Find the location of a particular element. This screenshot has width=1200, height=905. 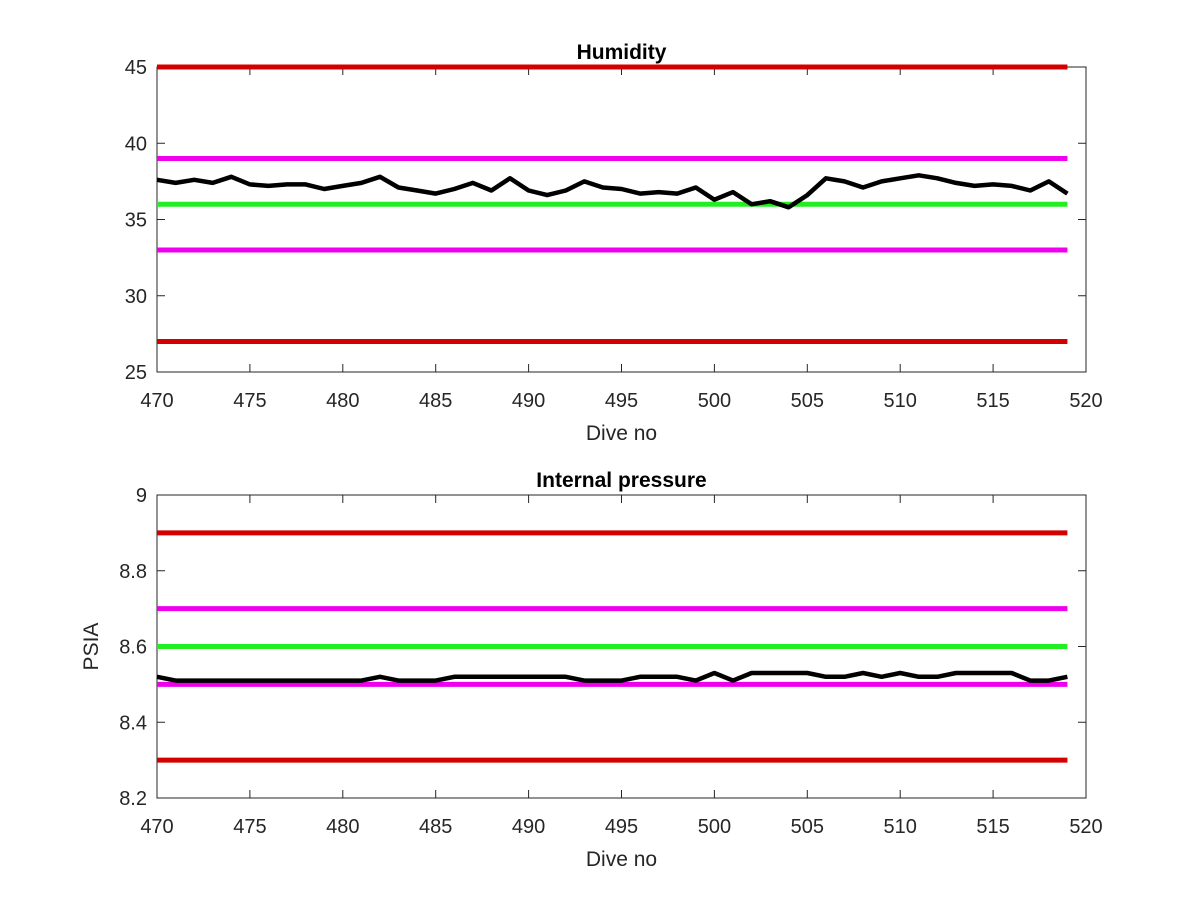

y-tick-label: 8.2 is located at coordinates (133, 799).